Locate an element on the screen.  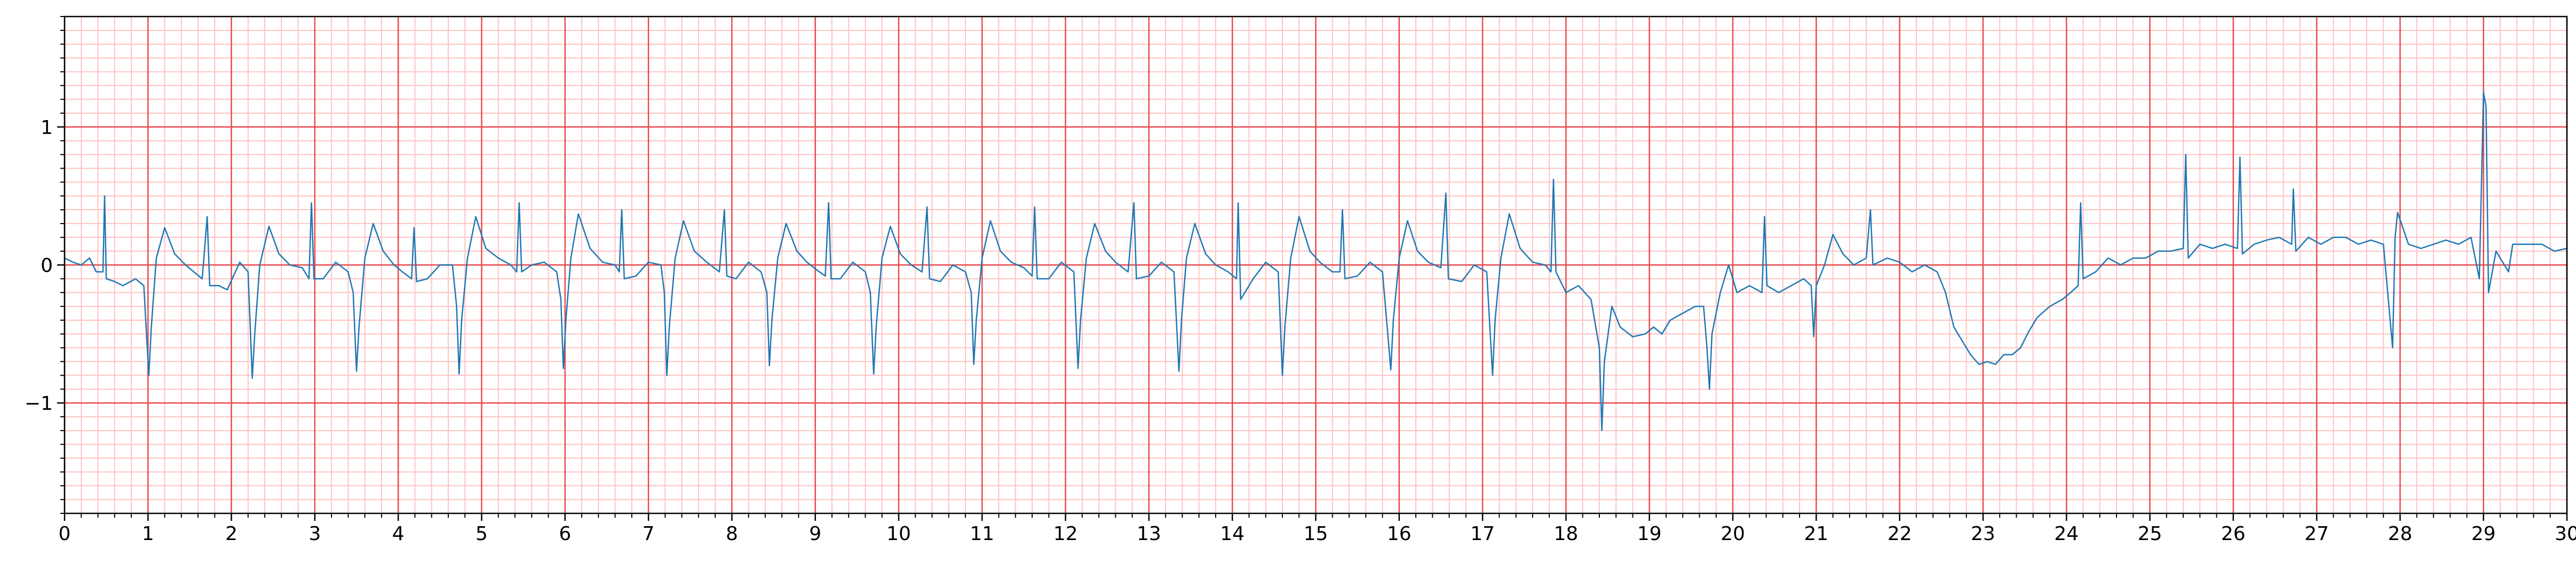
x-tick-label: 16 is located at coordinates (1399, 534).